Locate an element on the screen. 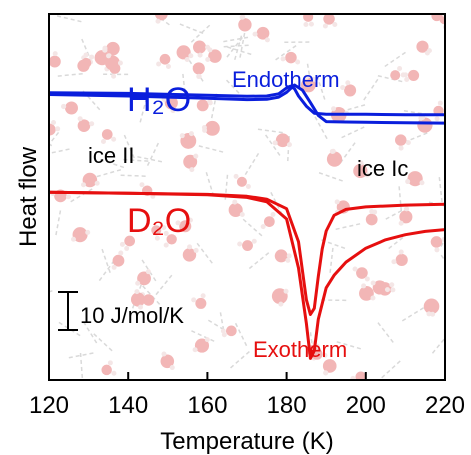  x-tick-label: 200 is located at coordinates (366, 405).